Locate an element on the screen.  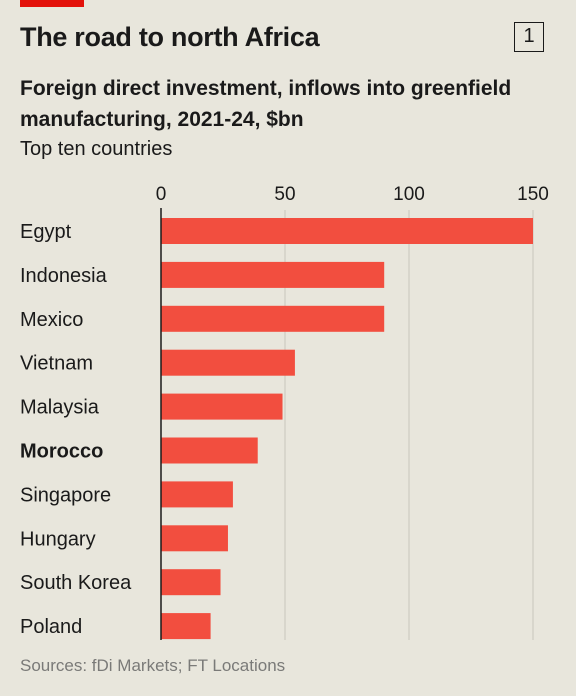
y-category-label: Malaysia is located at coordinates (60, 408).